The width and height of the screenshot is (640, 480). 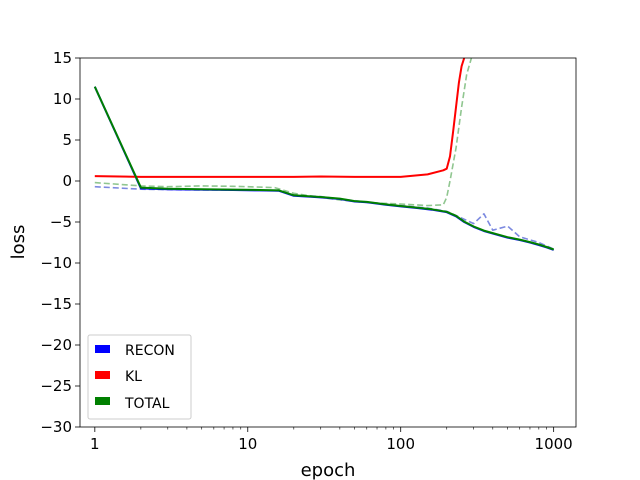 I want to click on legend-swatch-kl, so click(x=102, y=375).